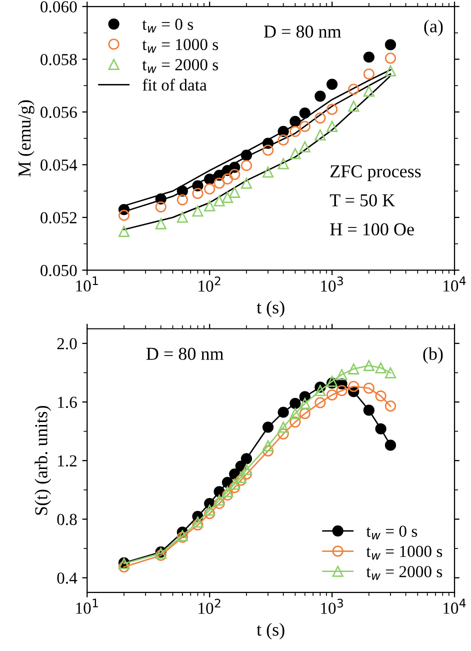 The image size is (471, 651). What do you see at coordinates (67, 520) in the screenshot?
I see `y-tick-label: 0.8` at bounding box center [67, 520].